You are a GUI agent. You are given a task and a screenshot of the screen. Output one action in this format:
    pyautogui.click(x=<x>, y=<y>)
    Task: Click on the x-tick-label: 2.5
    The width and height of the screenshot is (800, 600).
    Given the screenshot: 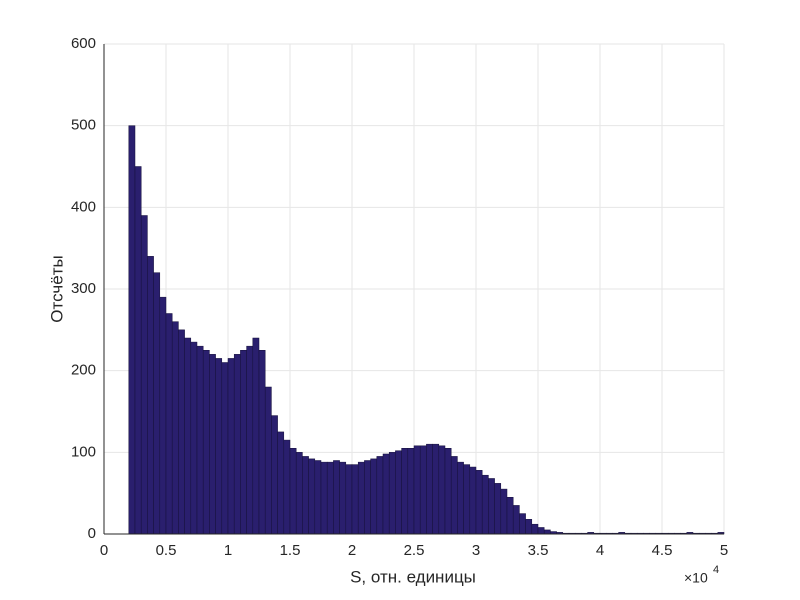 What is the action you would take?
    pyautogui.click(x=414, y=550)
    